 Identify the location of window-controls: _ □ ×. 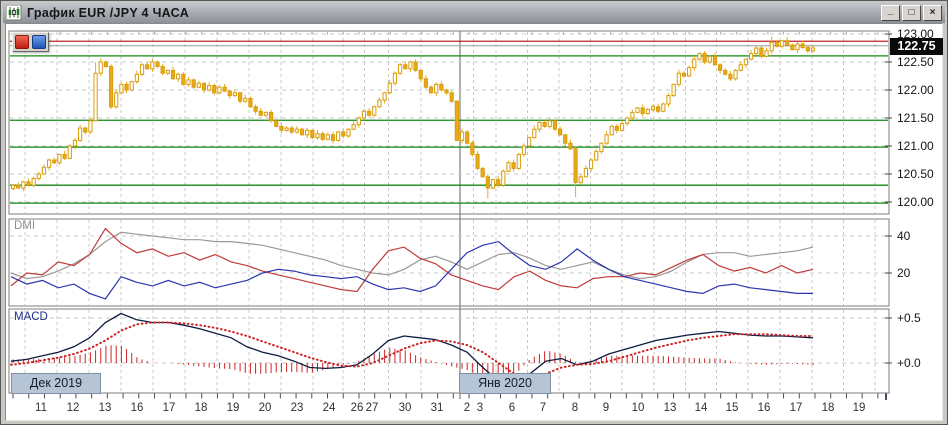
(911, 13).